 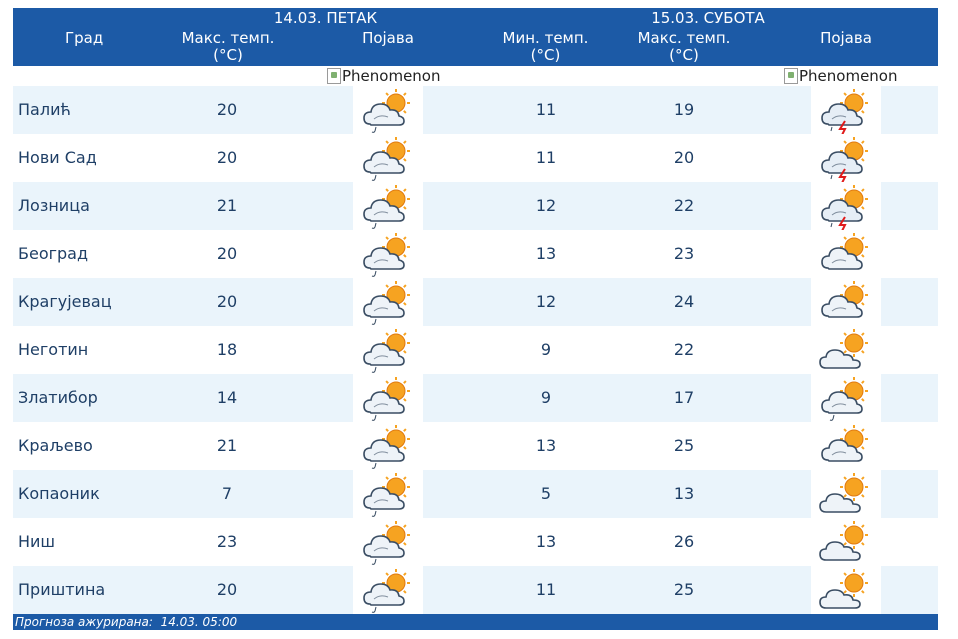 I want to click on table-row: Лозница 21 12 22, so click(x=475, y=206).